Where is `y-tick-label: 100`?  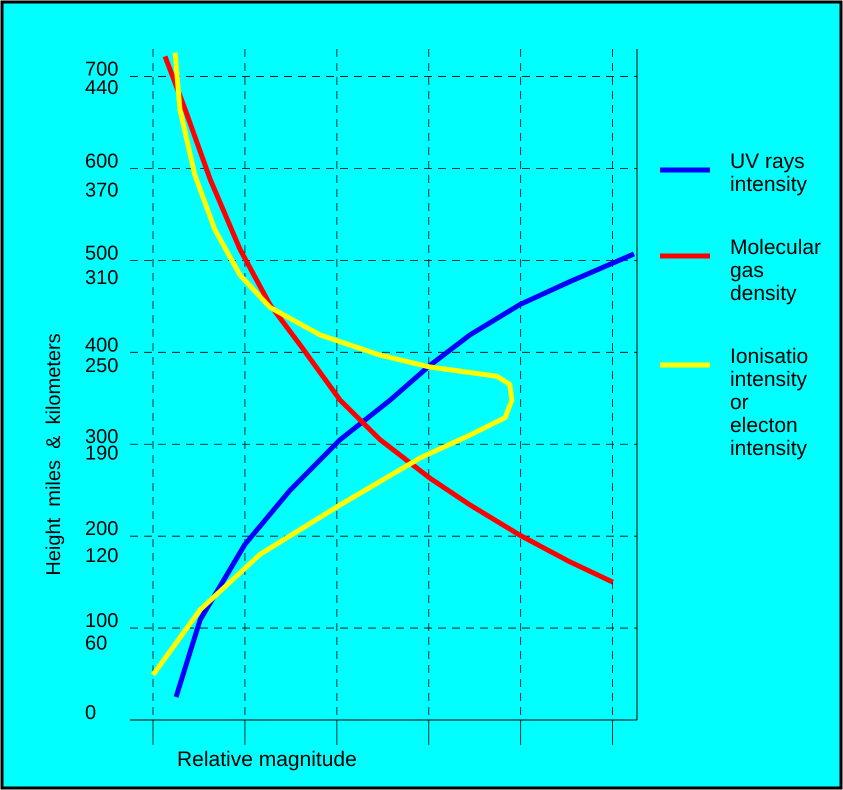 y-tick-label: 100 is located at coordinates (101, 621).